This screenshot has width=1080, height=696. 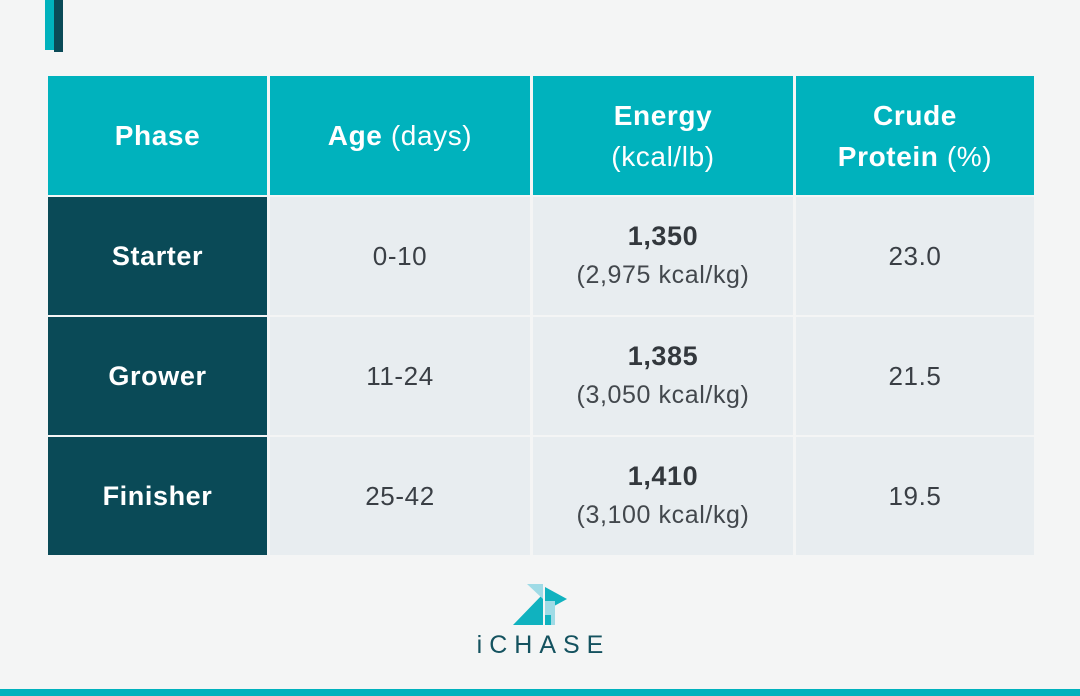 I want to click on header-age-unit: (days), so click(x=431, y=135).